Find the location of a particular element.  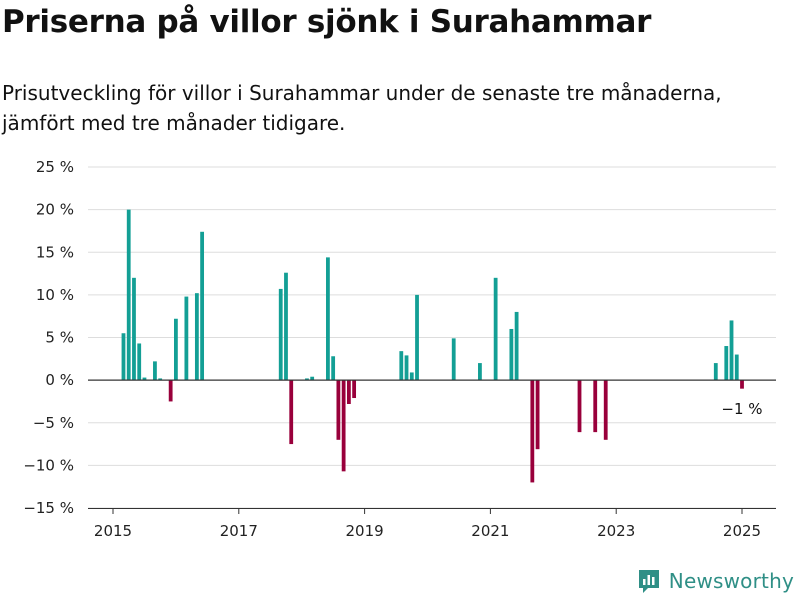

y-tick-label: −10 % is located at coordinates (48, 465).